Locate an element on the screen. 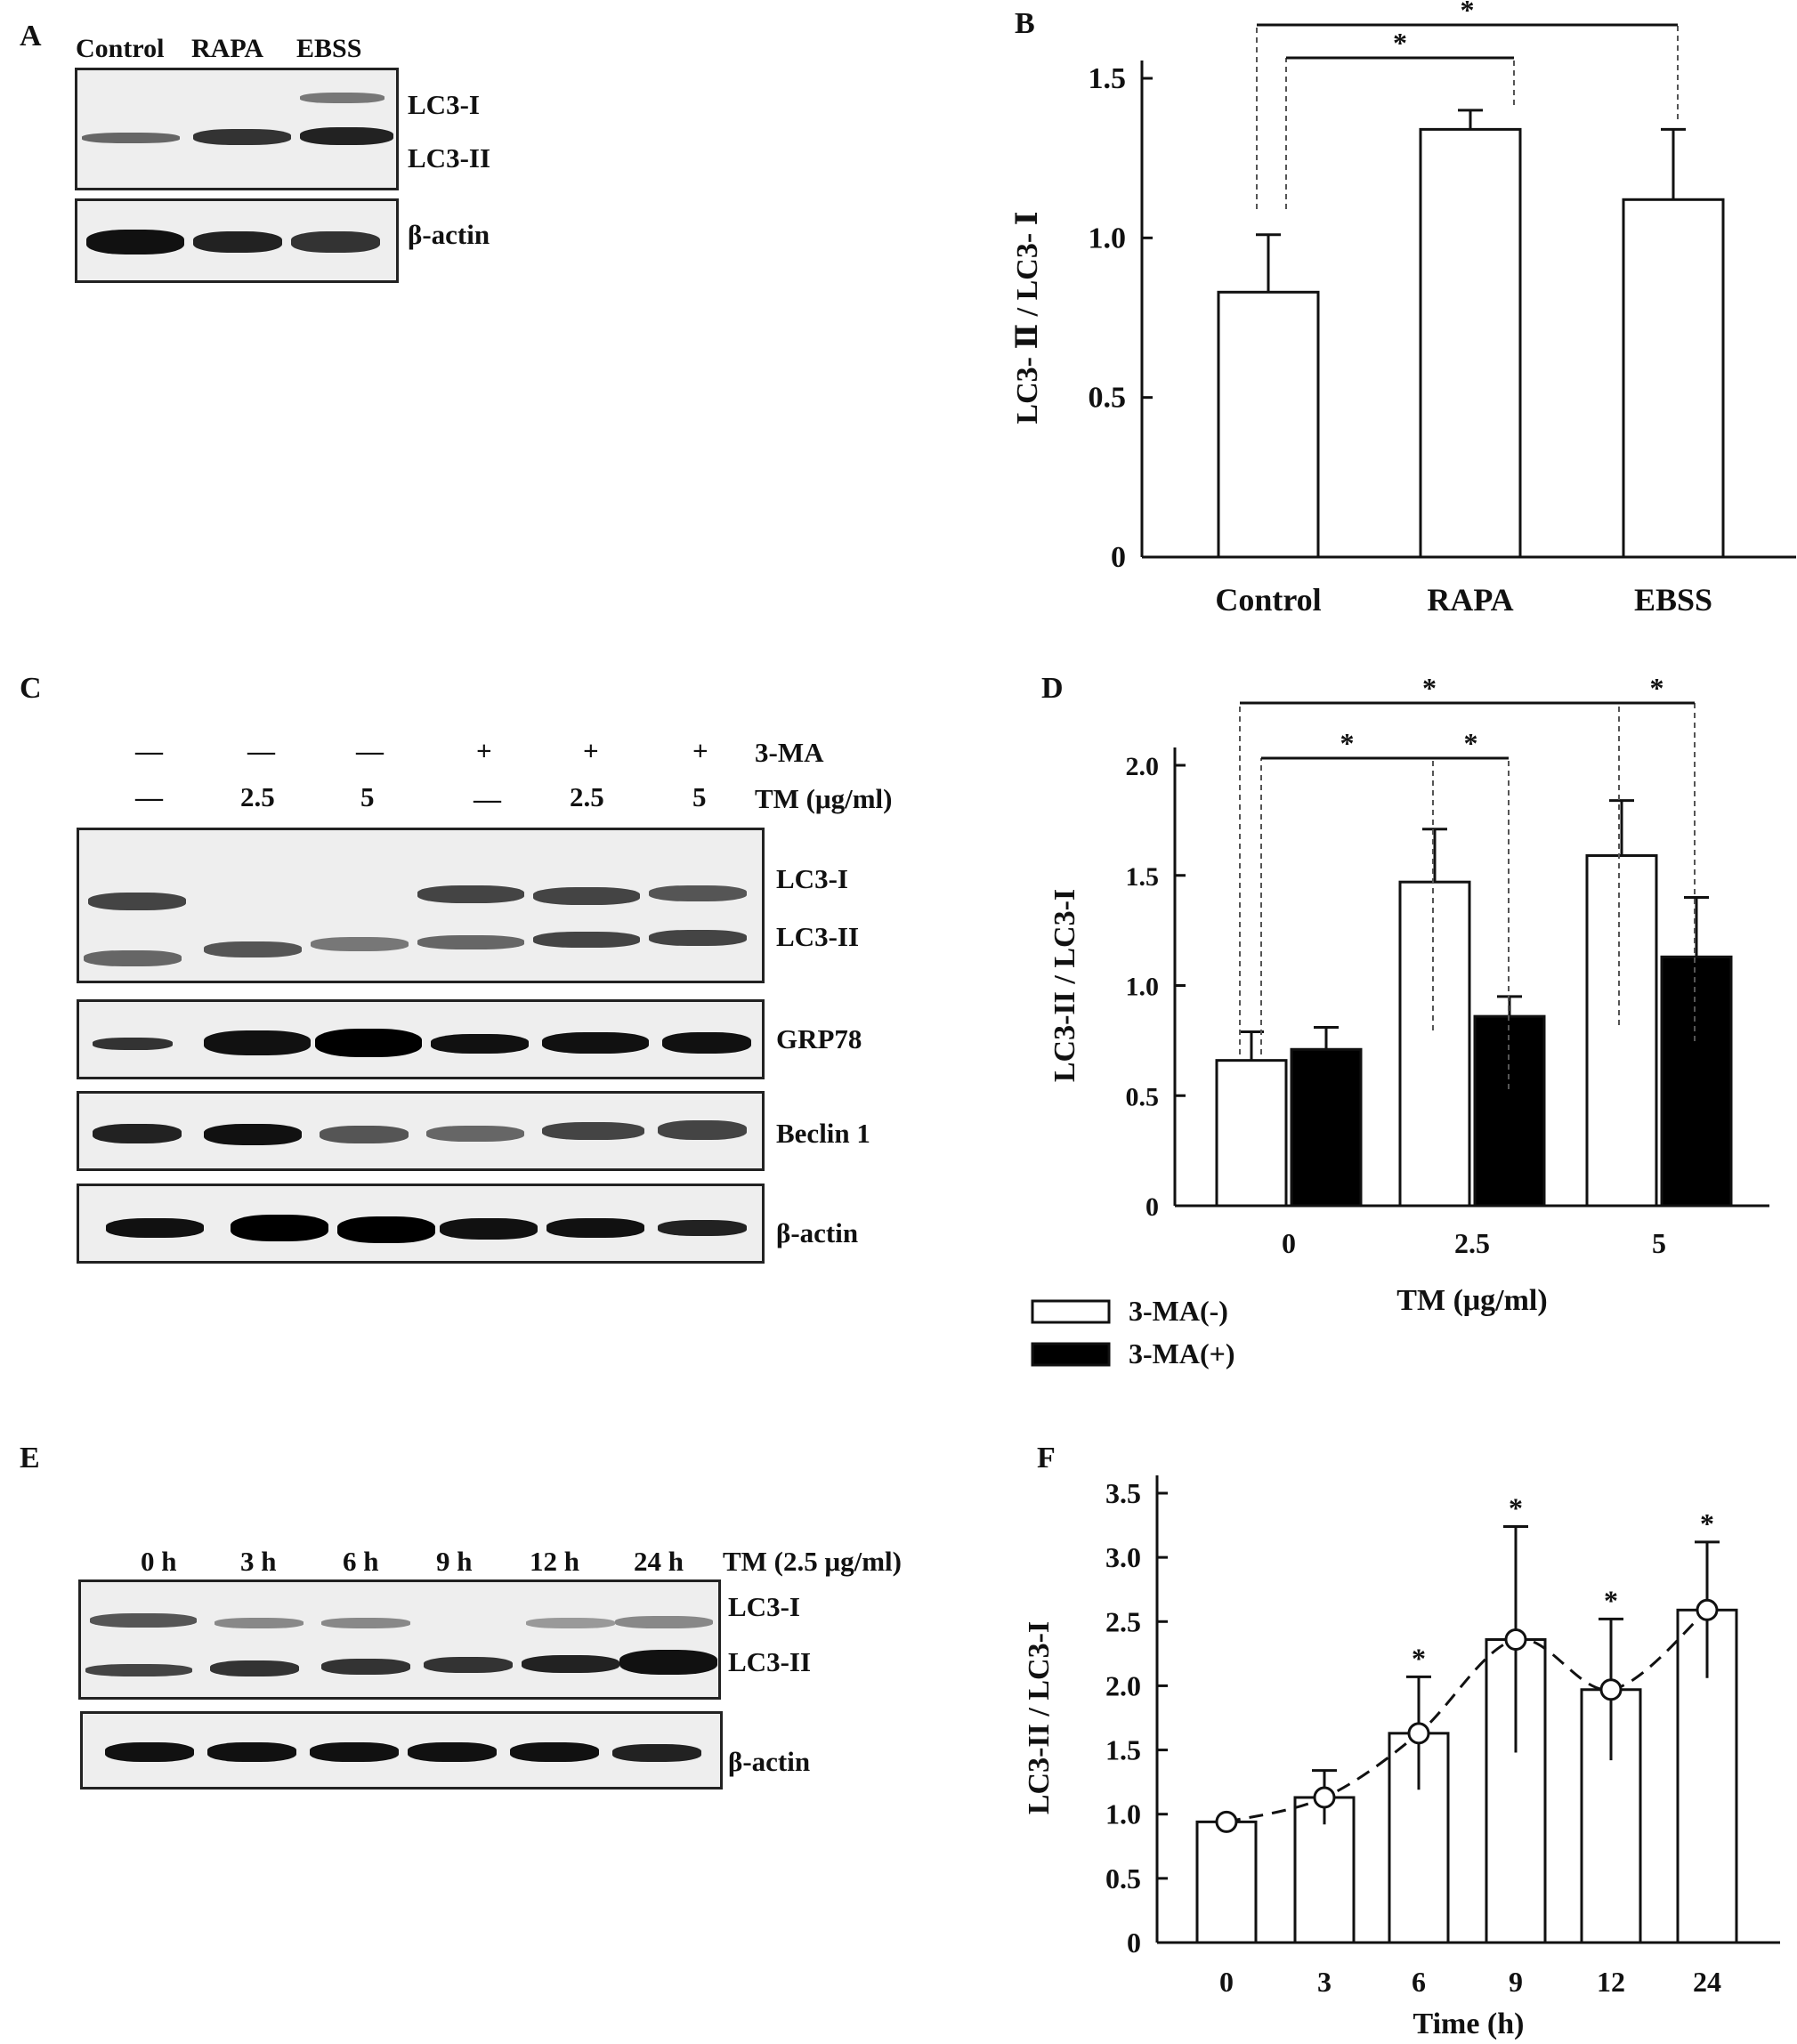  chart-f-y-tick-label: 1.5 is located at coordinates (1123, 1750).